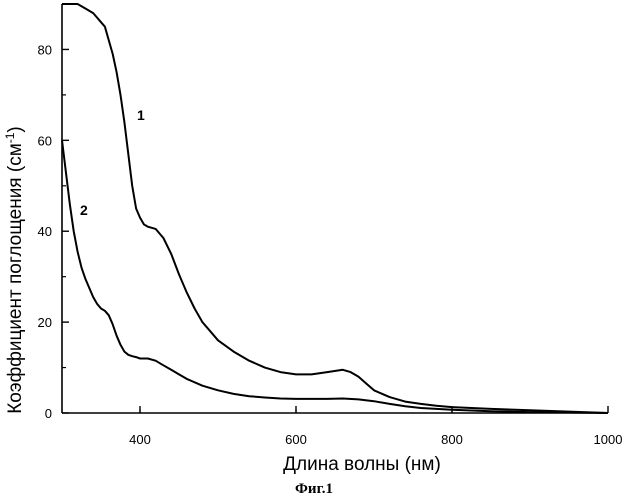 Image resolution: width=630 pixels, height=500 pixels. What do you see at coordinates (452, 439) in the screenshot?
I see `x-tick-label: 800` at bounding box center [452, 439].